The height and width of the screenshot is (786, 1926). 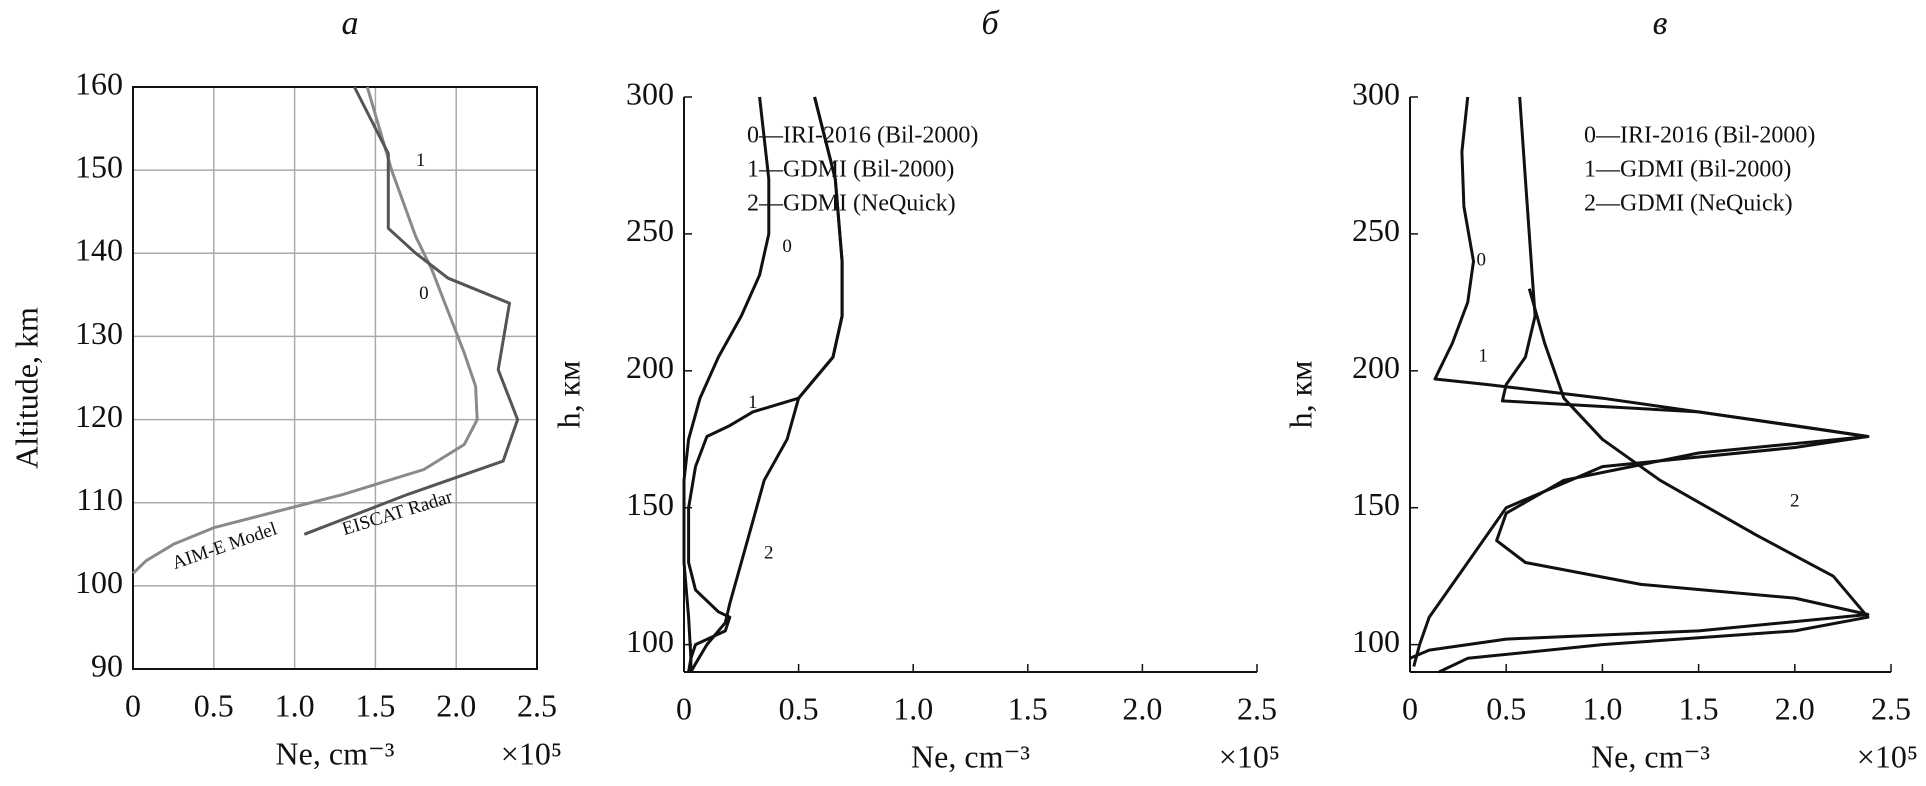 I want to click on panel-title: в, so click(x=1660, y=23).